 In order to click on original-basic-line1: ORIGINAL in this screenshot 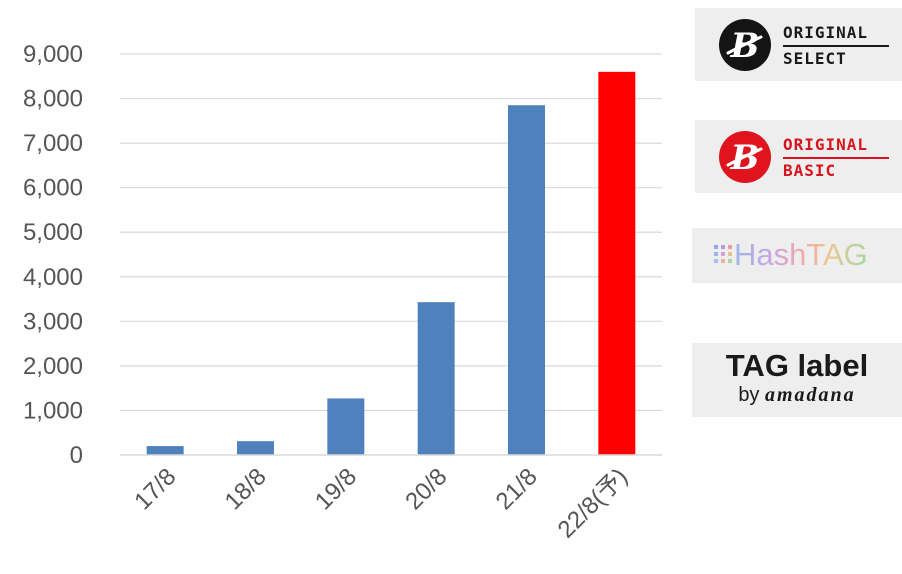, I will do `click(836, 146)`.